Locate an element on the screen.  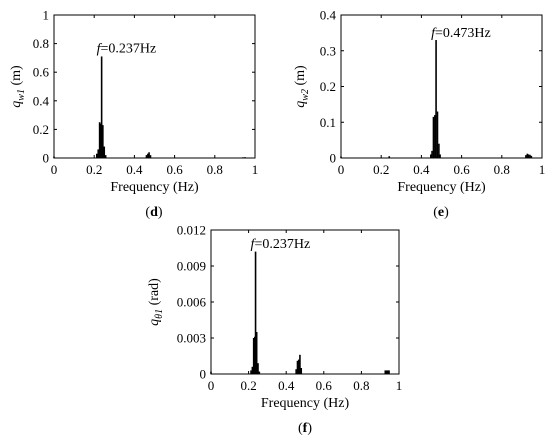
y-tick-label: 0.012 is located at coordinates (191, 230).